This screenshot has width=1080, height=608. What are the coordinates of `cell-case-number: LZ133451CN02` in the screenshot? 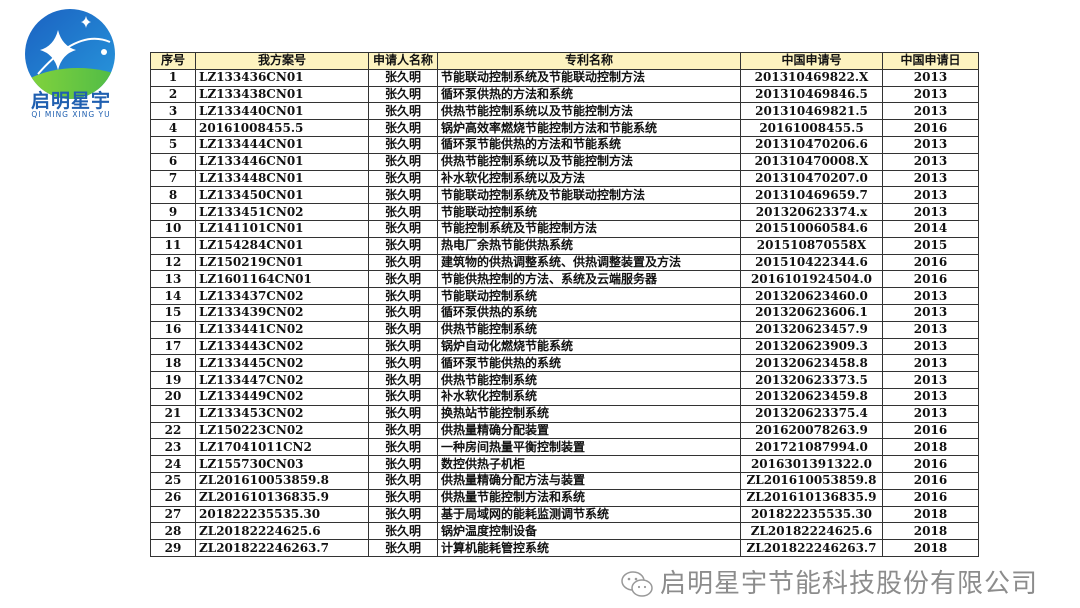 It's located at (282, 212).